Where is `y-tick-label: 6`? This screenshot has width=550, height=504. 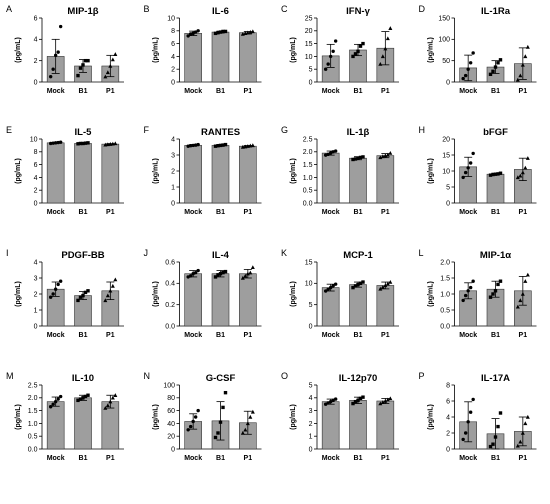 y-tick-label: 6 is located at coordinates (173, 44).